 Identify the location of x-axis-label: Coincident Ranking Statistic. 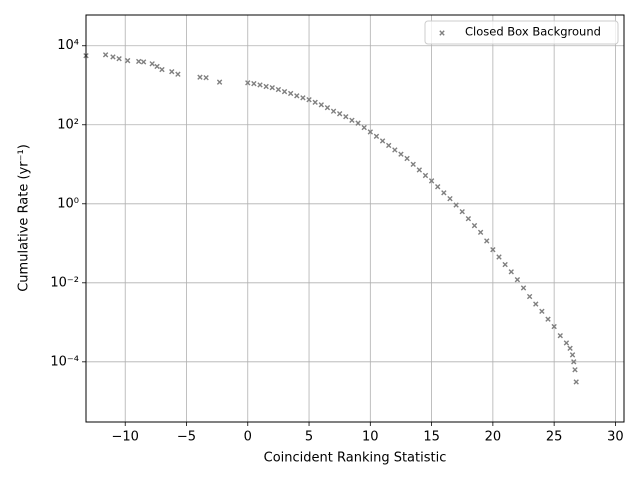
(355, 458).